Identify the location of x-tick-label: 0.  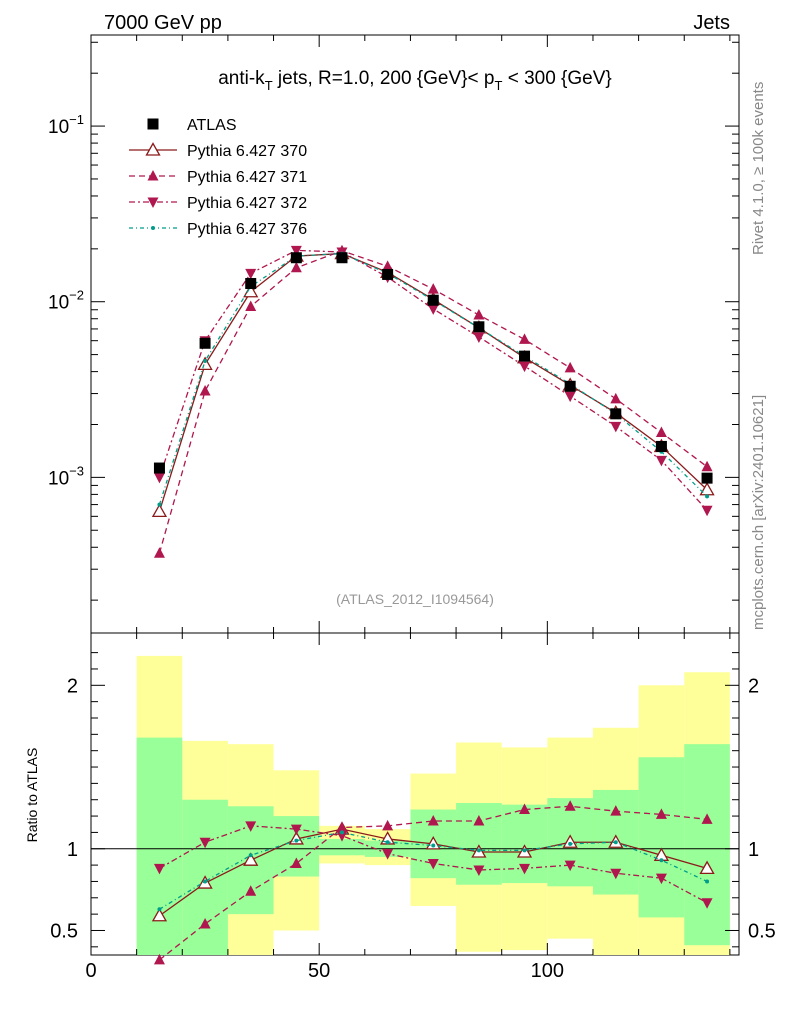
(90, 971).